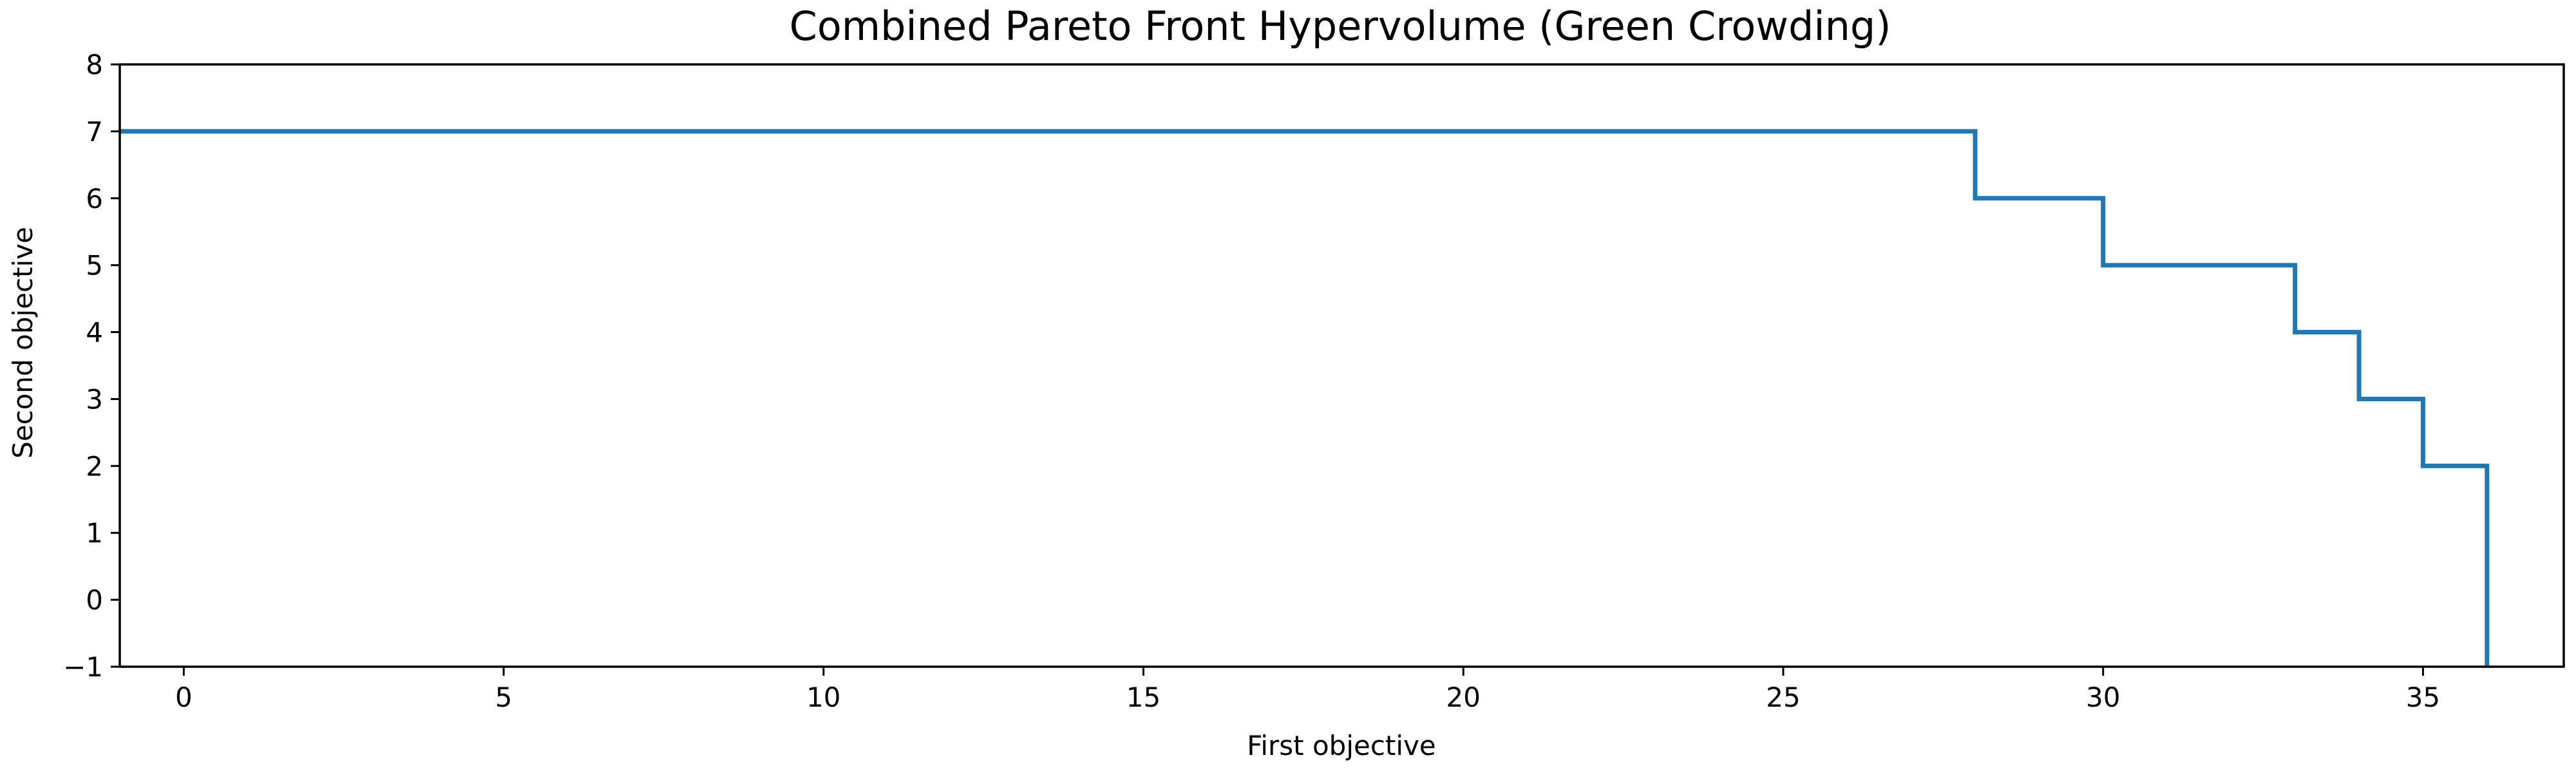 The image size is (2576, 773). I want to click on y-tick-label: 1, so click(95, 533).